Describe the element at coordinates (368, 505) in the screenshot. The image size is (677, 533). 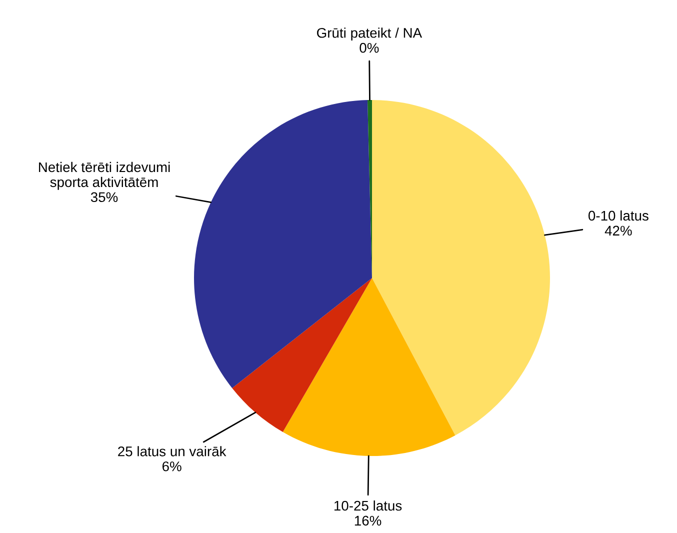
I see `slice-label: 10-25 latus` at that location.